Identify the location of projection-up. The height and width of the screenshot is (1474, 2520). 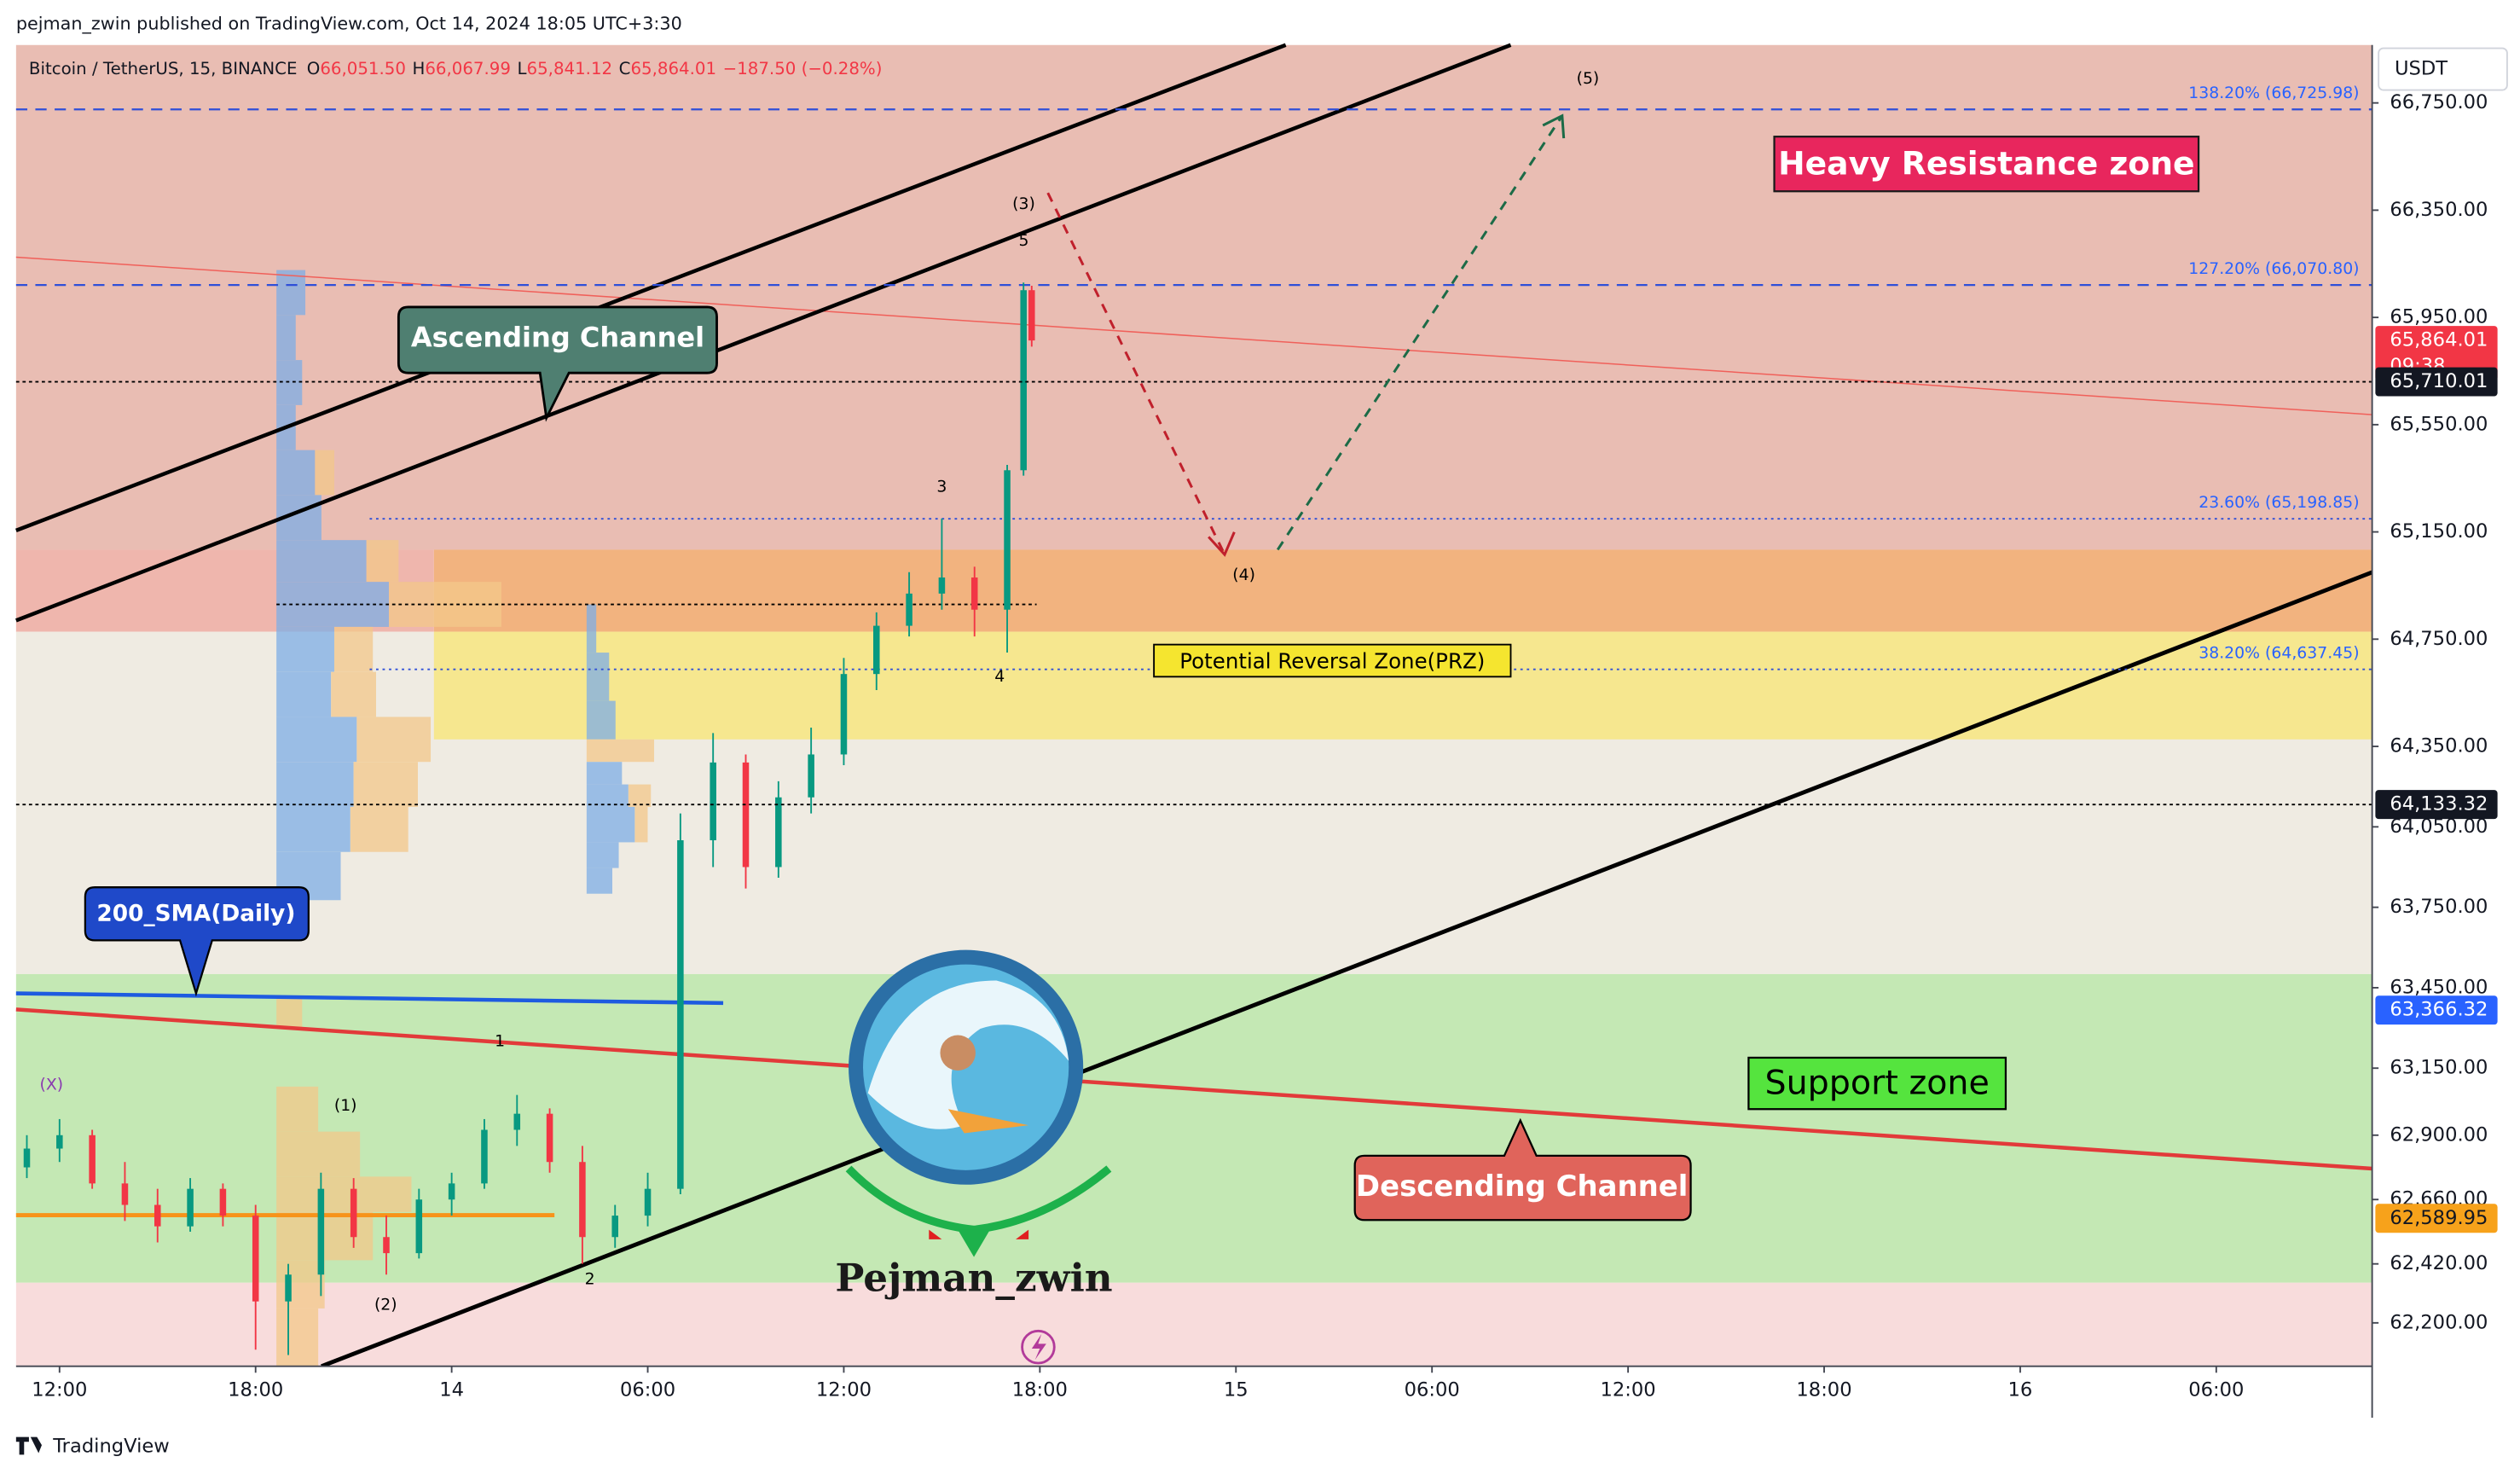
(1420, 332).